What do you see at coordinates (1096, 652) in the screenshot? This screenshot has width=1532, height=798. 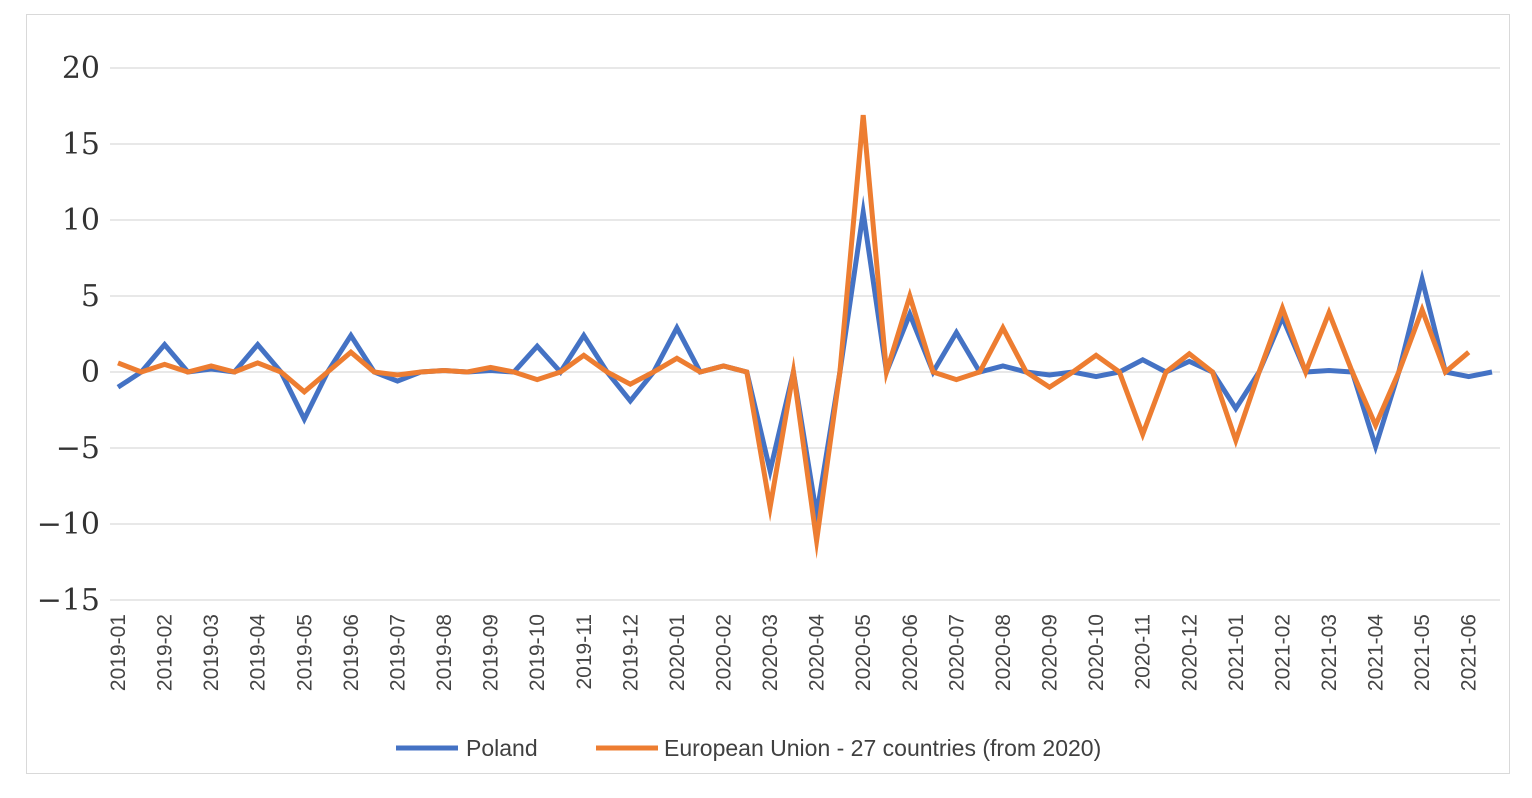 I see `x-tick-label: 2020-10` at bounding box center [1096, 652].